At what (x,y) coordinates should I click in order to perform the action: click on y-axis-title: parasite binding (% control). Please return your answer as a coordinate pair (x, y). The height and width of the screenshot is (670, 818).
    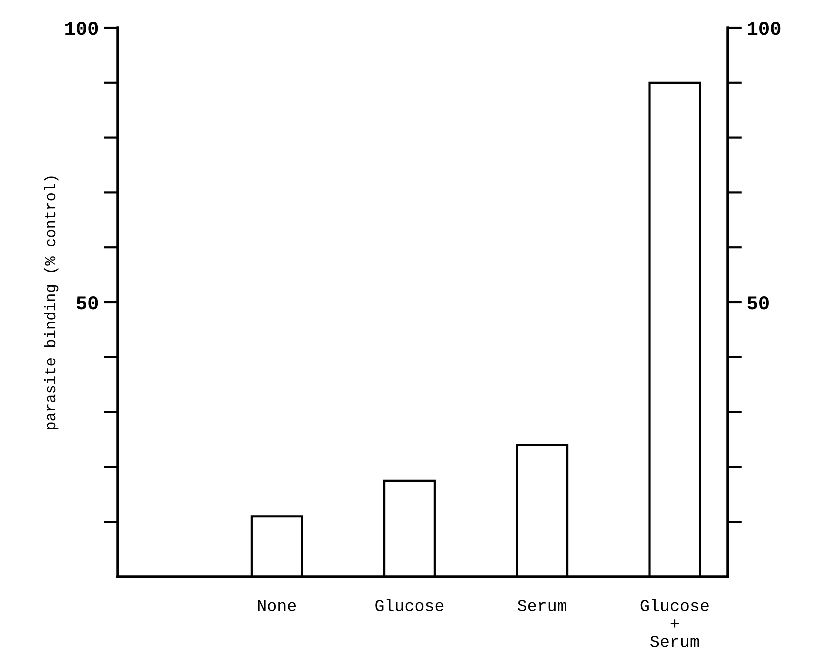
    Looking at the image, I should click on (51, 303).